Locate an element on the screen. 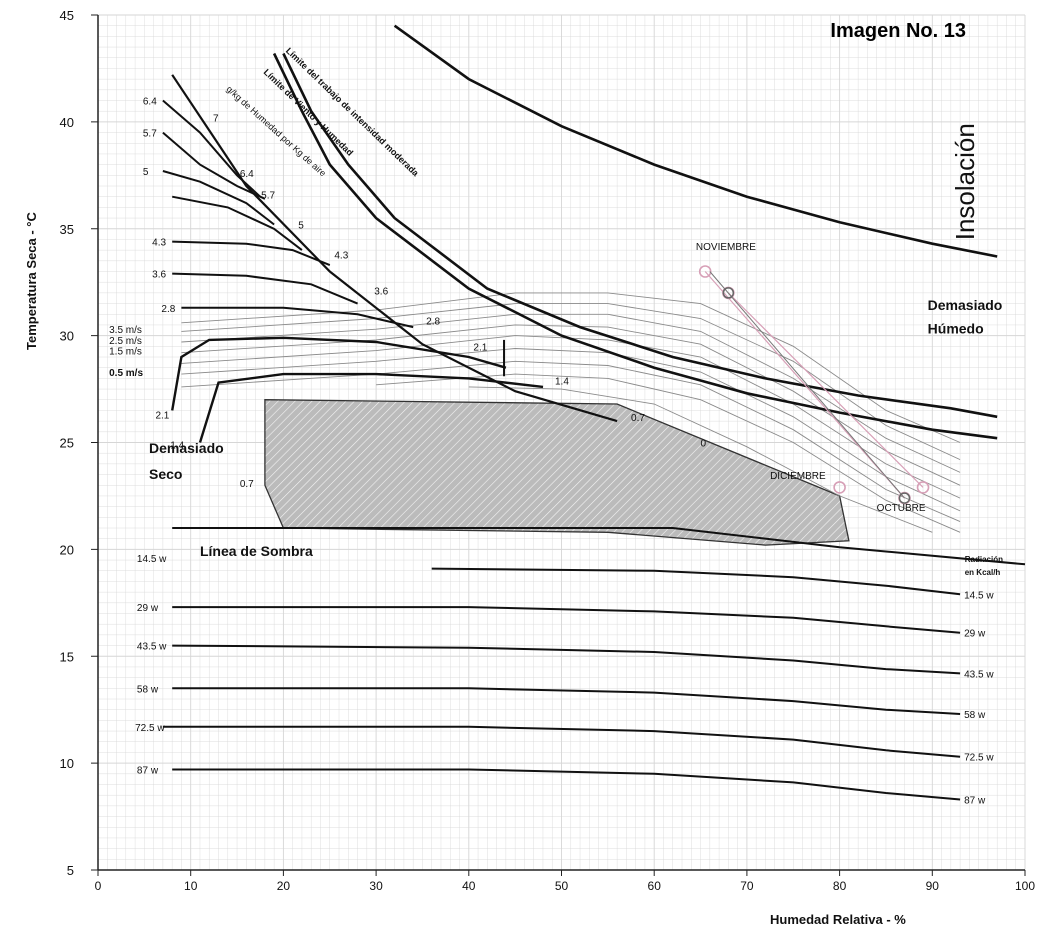  y-axis-label: Temperatura Seca - °C is located at coordinates (31, 281).